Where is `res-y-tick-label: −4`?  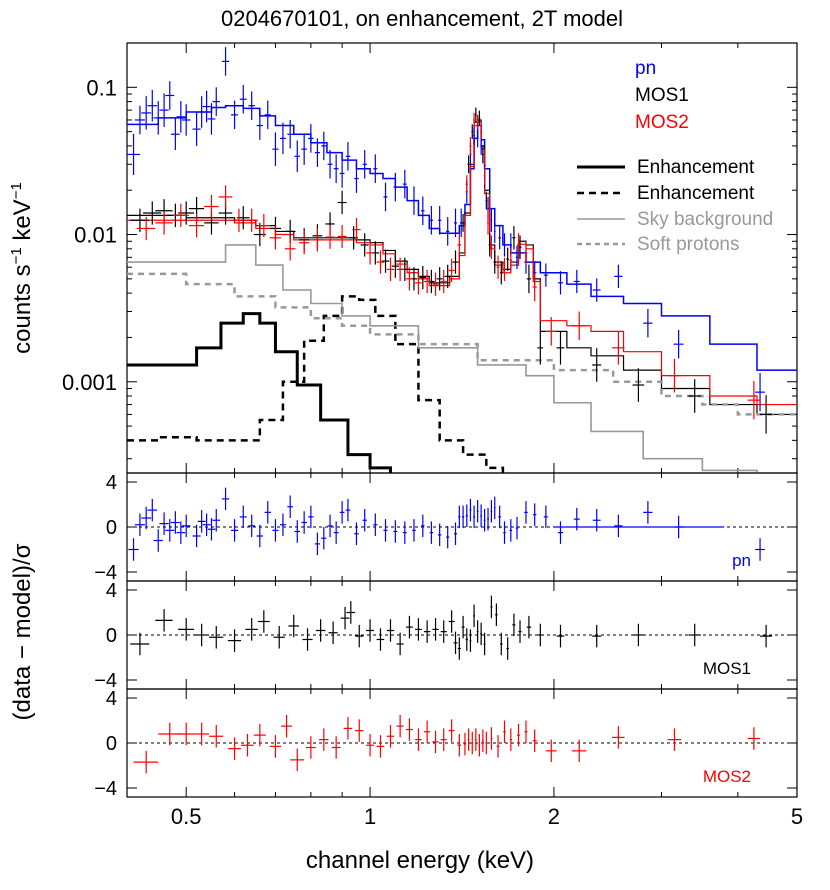 res-y-tick-label: −4 is located at coordinates (105, 681).